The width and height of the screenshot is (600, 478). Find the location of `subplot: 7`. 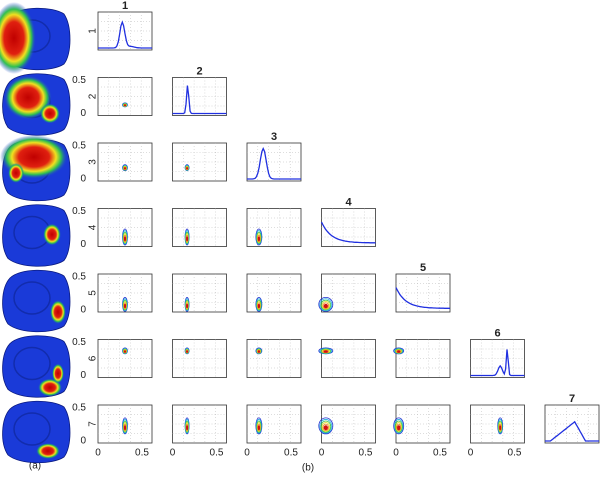

subplot: 7 is located at coordinates (572, 418).